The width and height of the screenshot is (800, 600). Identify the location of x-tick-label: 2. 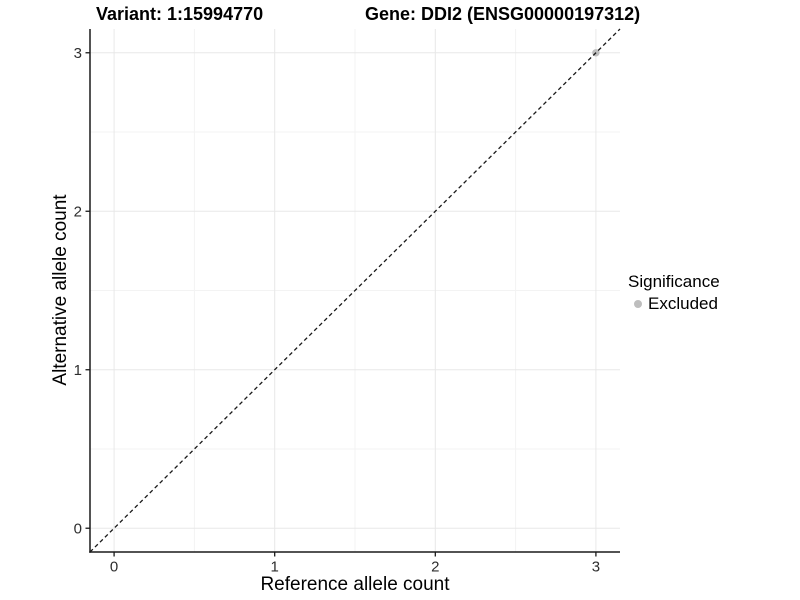
(435, 567).